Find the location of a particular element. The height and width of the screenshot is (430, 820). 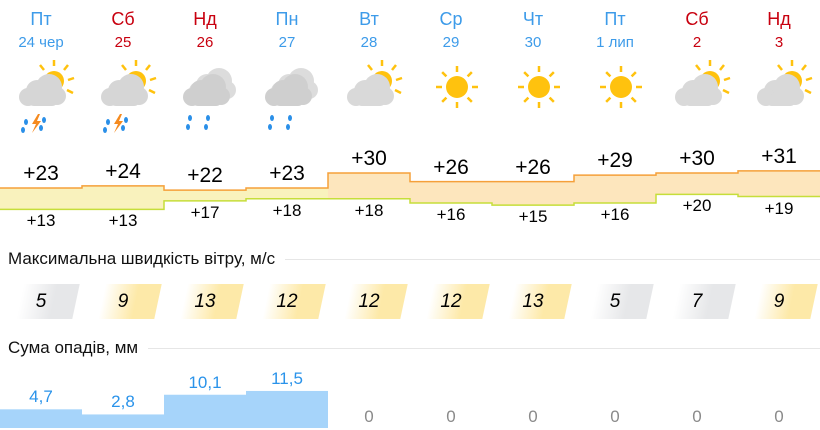

day-name: Вт is located at coordinates (369, 19).